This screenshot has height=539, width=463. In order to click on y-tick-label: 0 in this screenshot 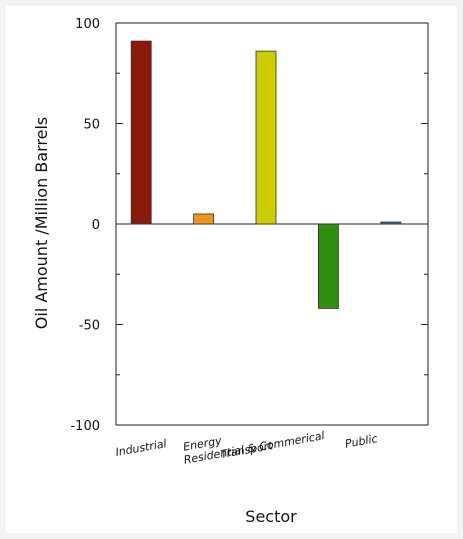, I will do `click(96, 225)`.